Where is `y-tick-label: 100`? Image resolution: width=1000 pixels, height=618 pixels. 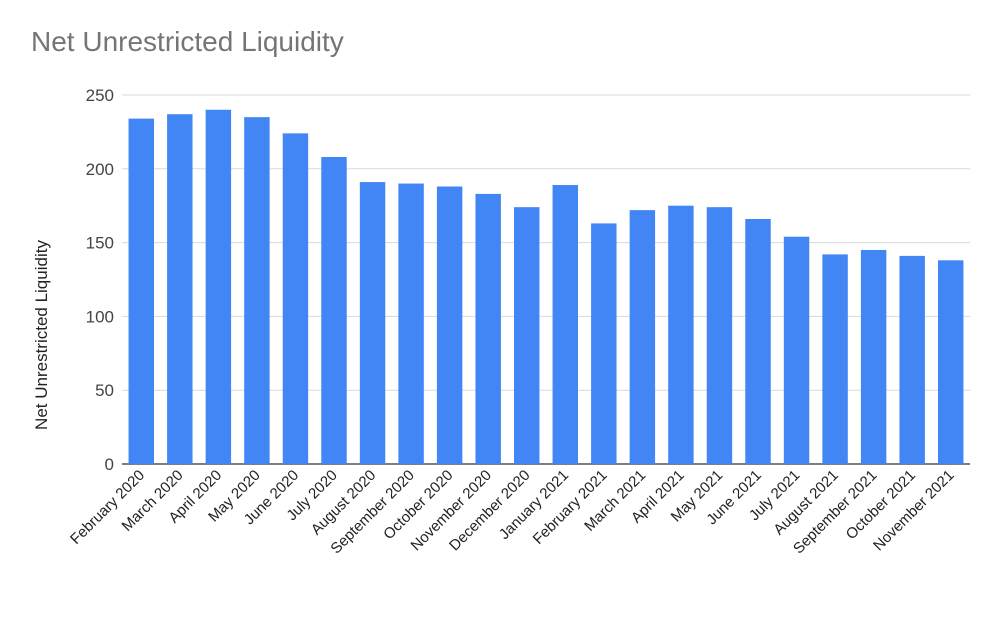 y-tick-label: 100 is located at coordinates (100, 316).